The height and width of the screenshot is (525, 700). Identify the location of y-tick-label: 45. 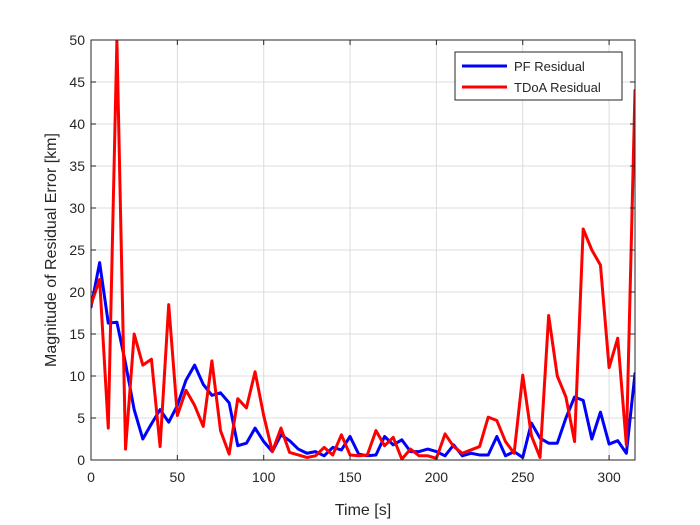
(77, 82).